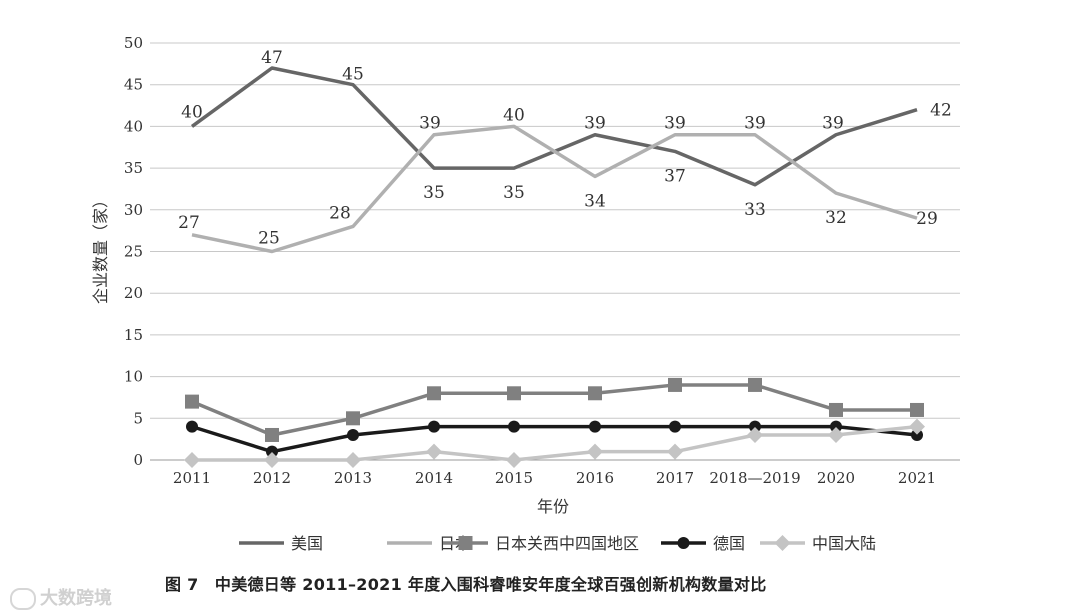 This screenshot has width=1080, height=615. Describe the element at coordinates (138, 418) in the screenshot. I see `y-tick-label: 5` at that location.